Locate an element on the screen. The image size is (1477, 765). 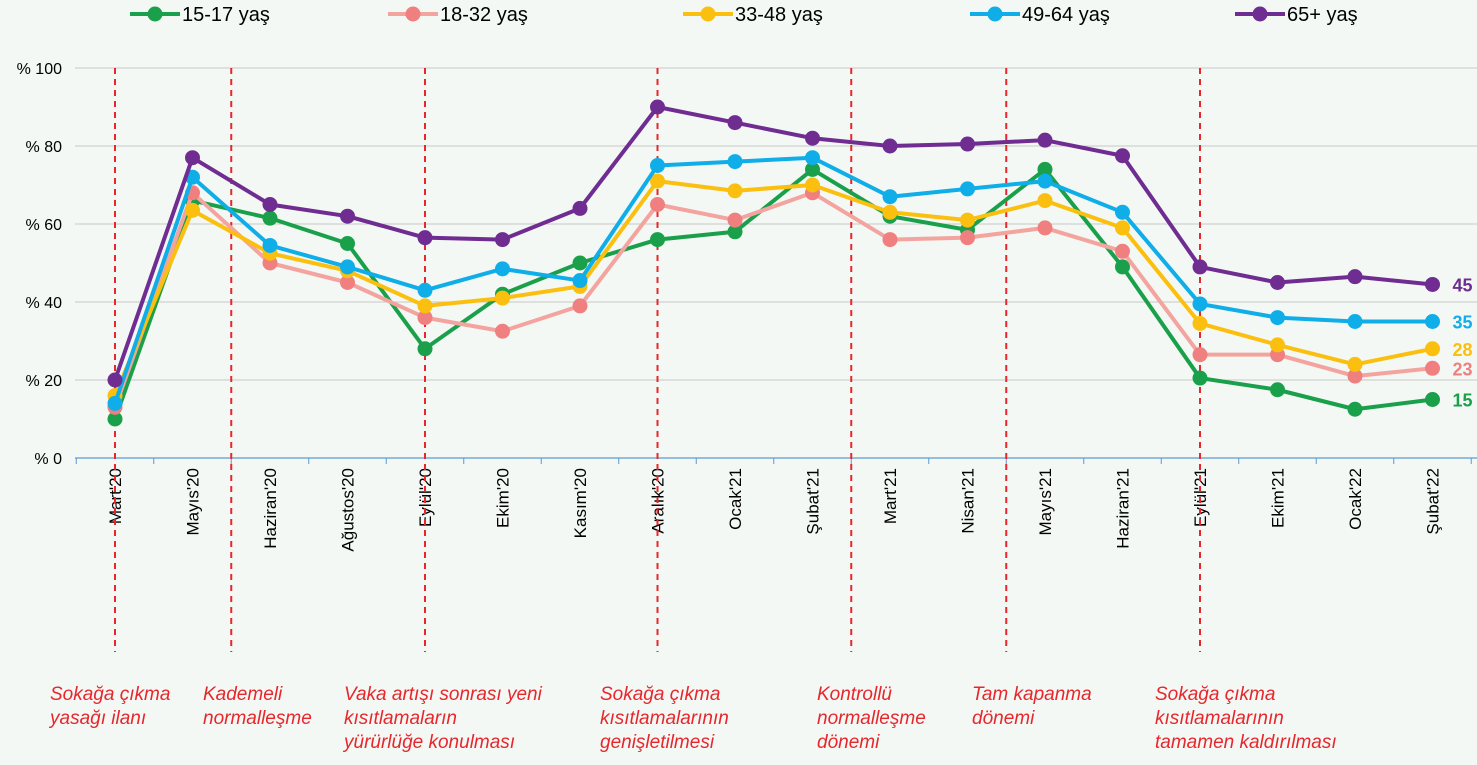
legend-label: 18-32 yaş is located at coordinates (484, 15).